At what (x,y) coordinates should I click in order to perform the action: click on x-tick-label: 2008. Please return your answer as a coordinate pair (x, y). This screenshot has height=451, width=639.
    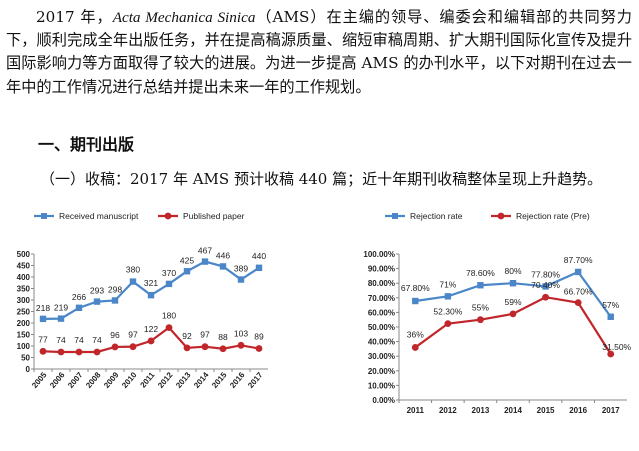
    Looking at the image, I should click on (93, 380).